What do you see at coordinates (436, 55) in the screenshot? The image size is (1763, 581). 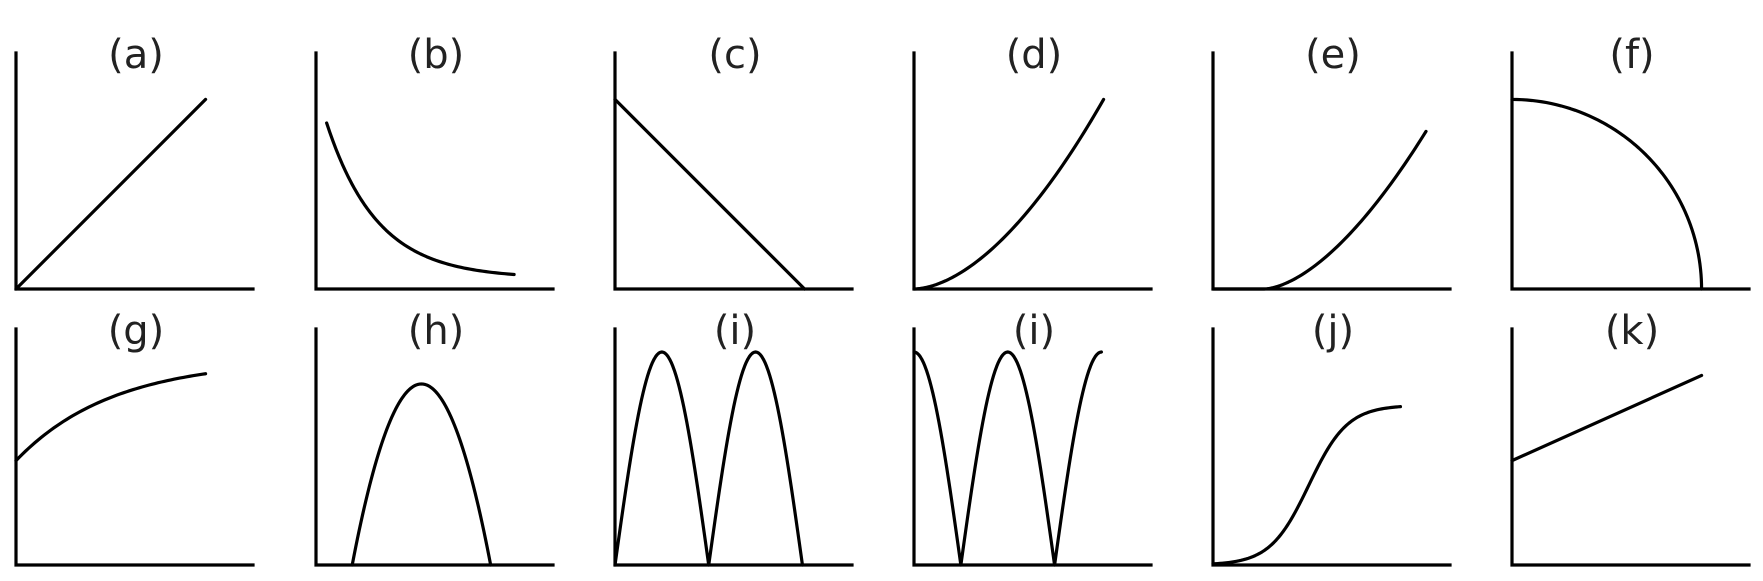 I see `panel-label: (b)` at bounding box center [436, 55].